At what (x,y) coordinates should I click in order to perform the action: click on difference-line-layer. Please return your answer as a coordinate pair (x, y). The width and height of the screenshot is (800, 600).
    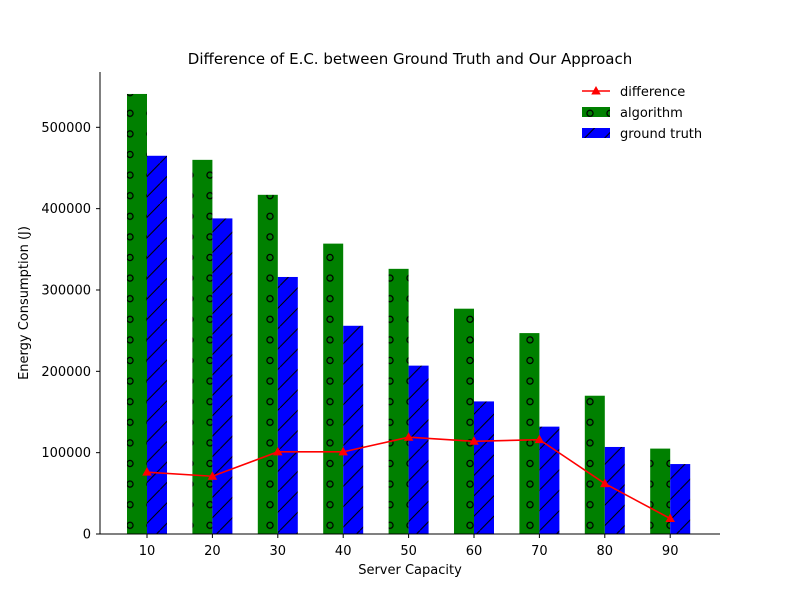
    Looking at the image, I should click on (408, 477).